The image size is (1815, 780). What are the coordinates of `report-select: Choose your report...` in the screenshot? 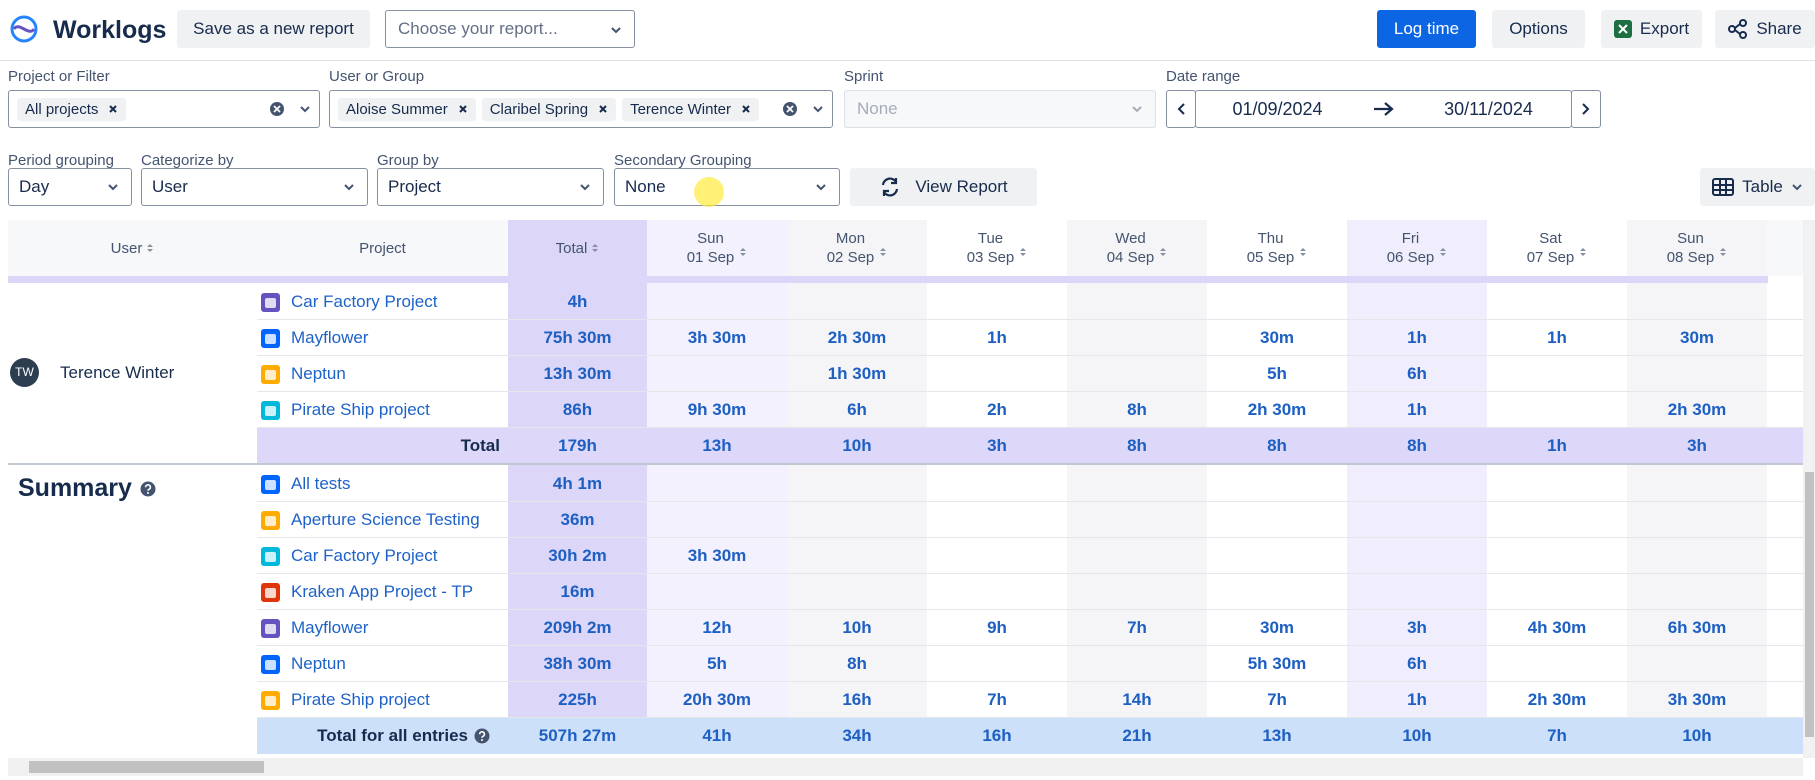 It's located at (510, 29).